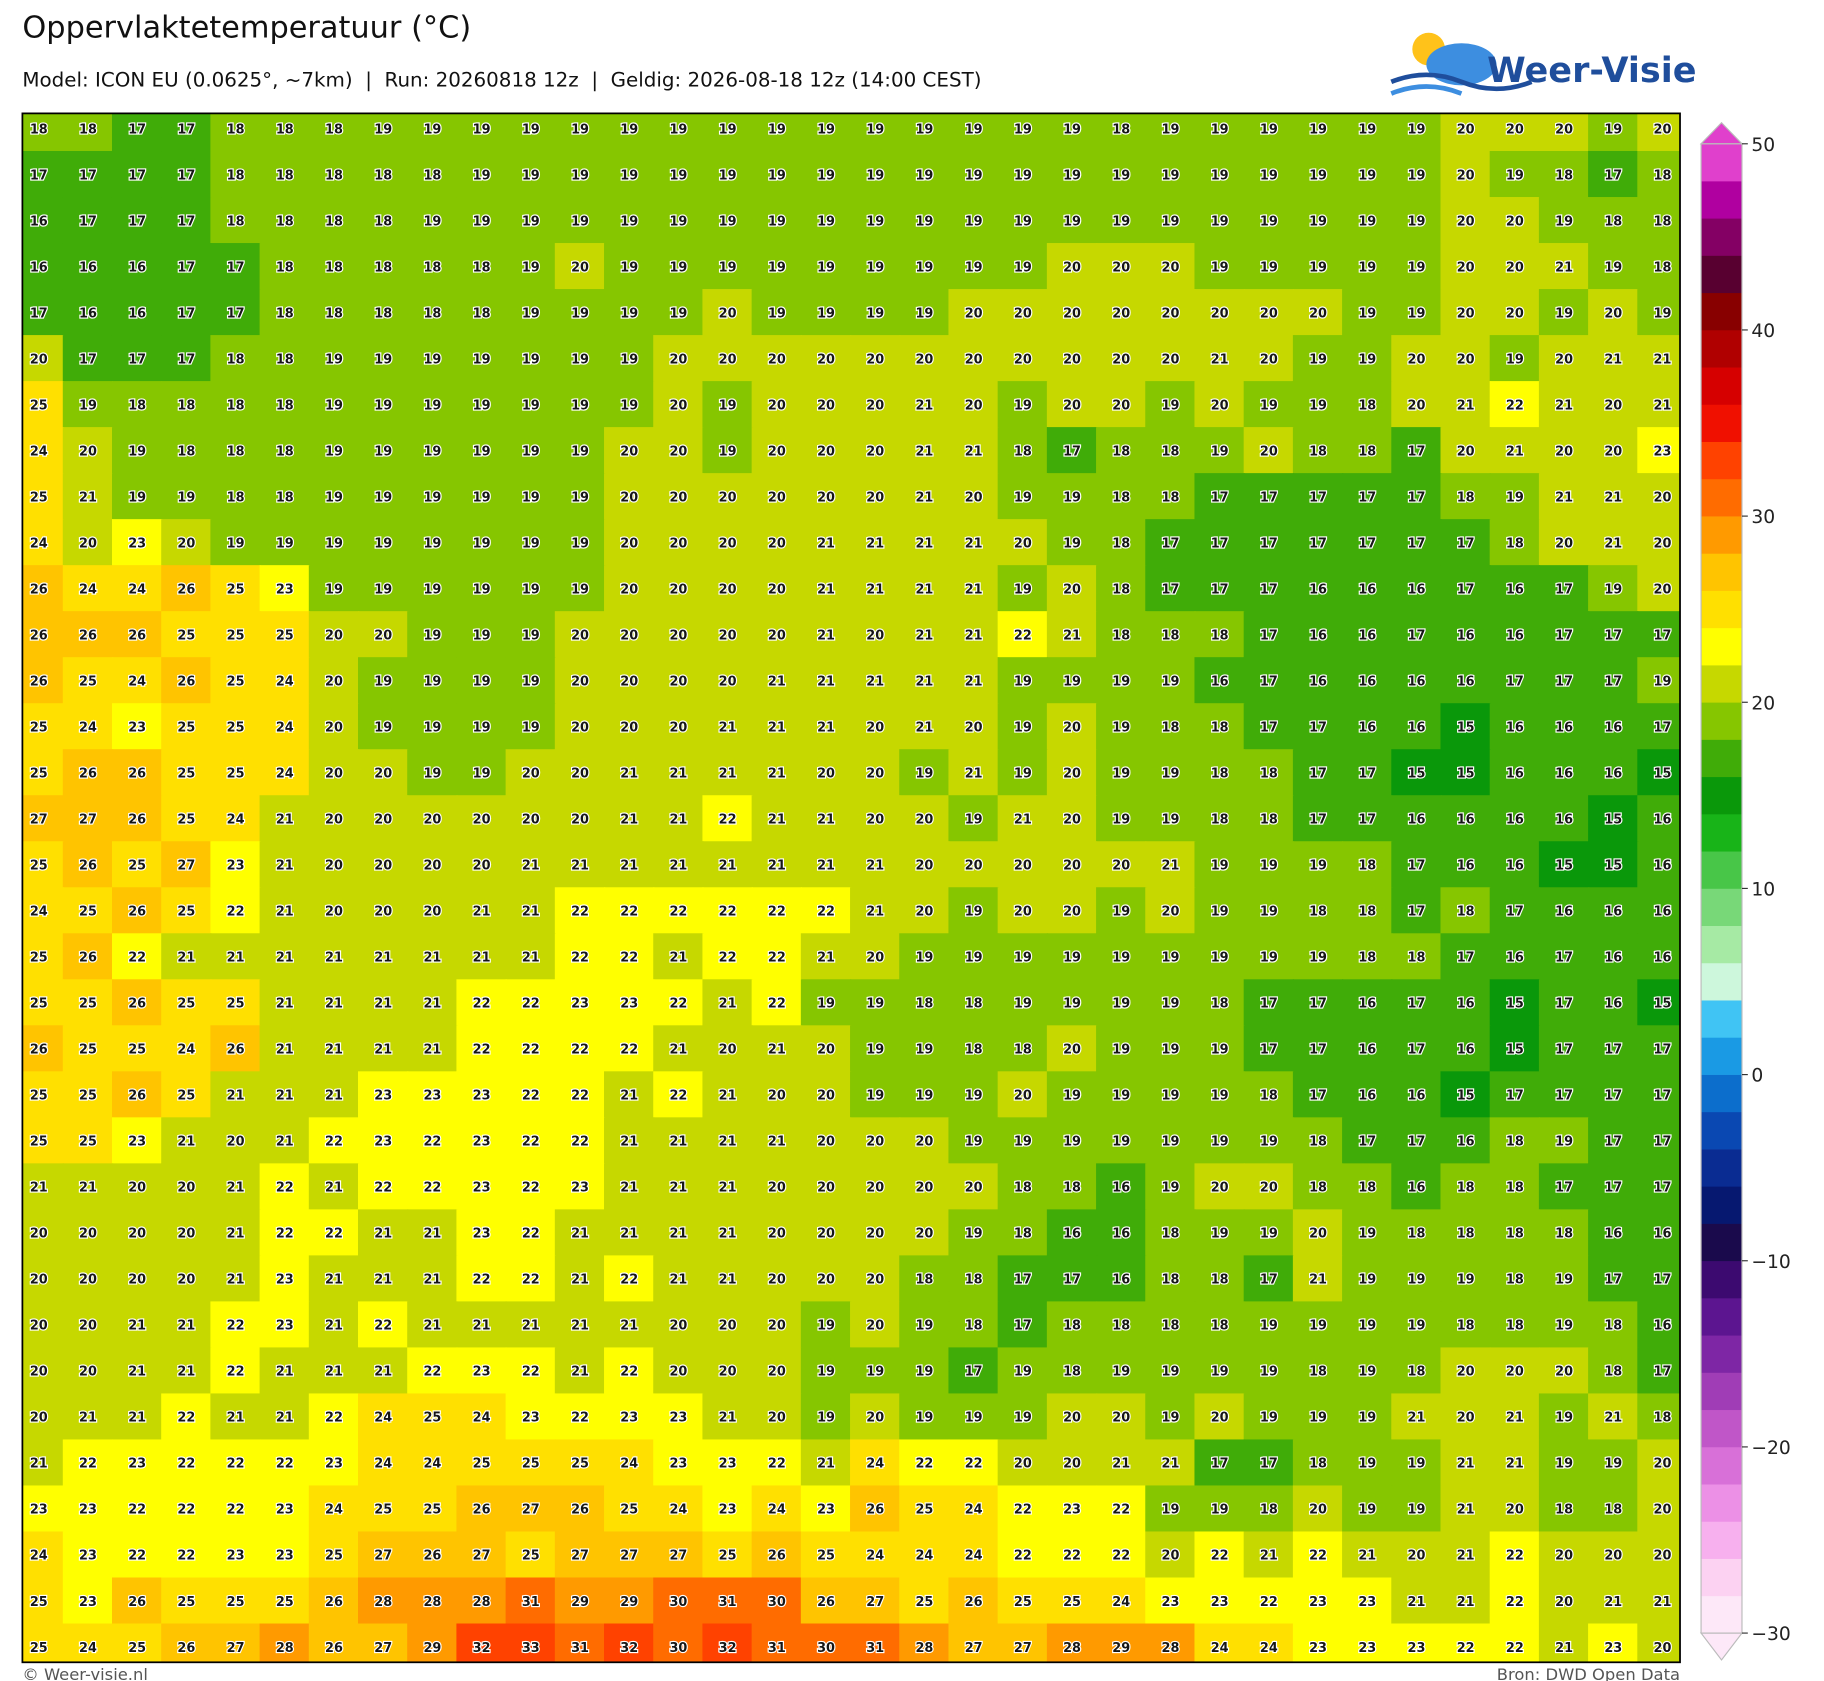 This screenshot has height=1681, width=1824. What do you see at coordinates (678, 1648) in the screenshot?
I see `temperature-label: 30` at bounding box center [678, 1648].